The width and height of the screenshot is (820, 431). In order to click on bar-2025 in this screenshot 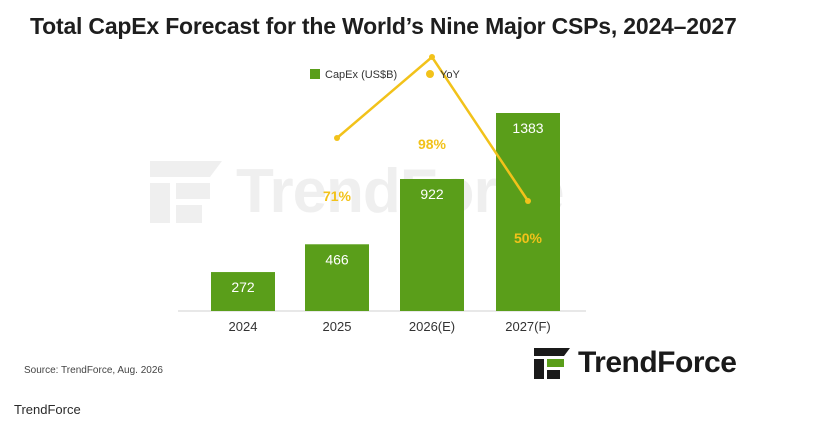, I will do `click(337, 277)`.